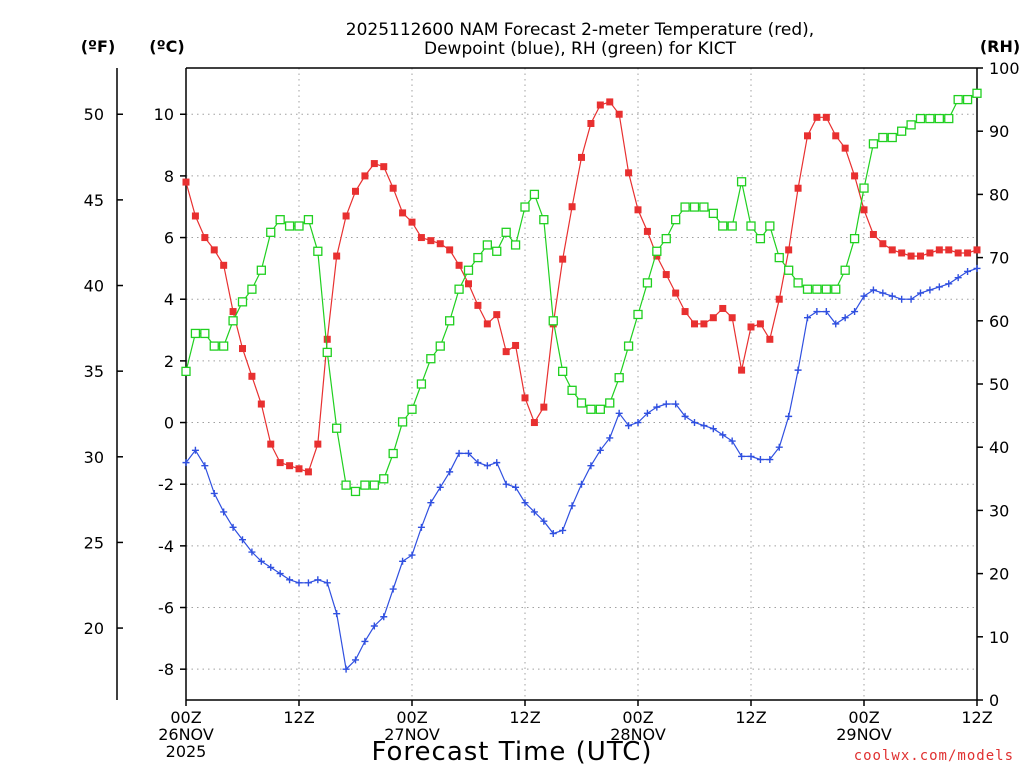 This screenshot has width=1024, height=768. What do you see at coordinates (999, 131) in the screenshot?
I see `rh-tick-label: 90` at bounding box center [999, 131].